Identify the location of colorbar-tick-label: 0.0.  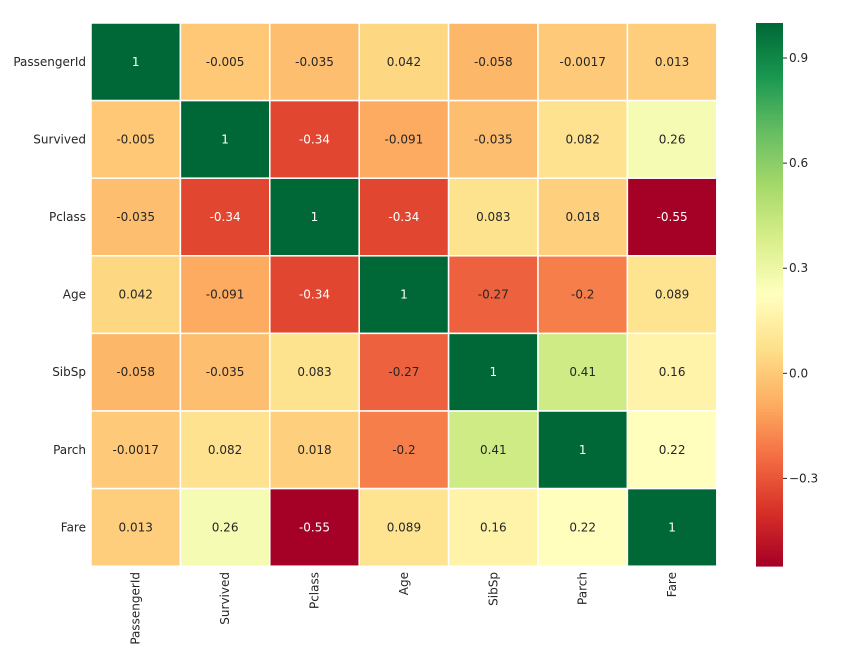
(798, 373).